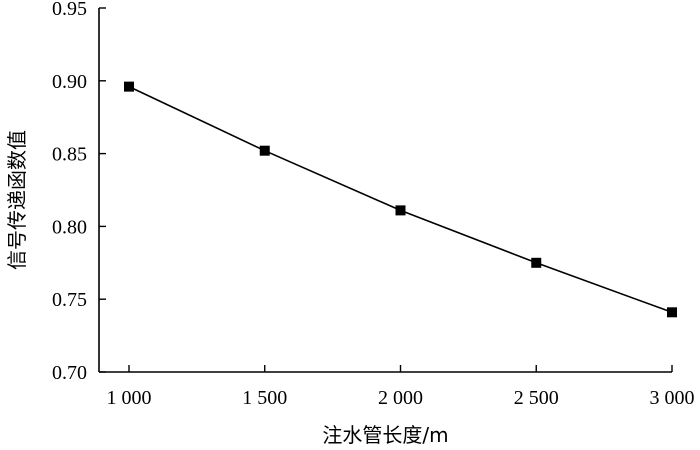 This screenshot has height=450, width=700. I want to click on x-tick-label: 2 500, so click(536, 398).